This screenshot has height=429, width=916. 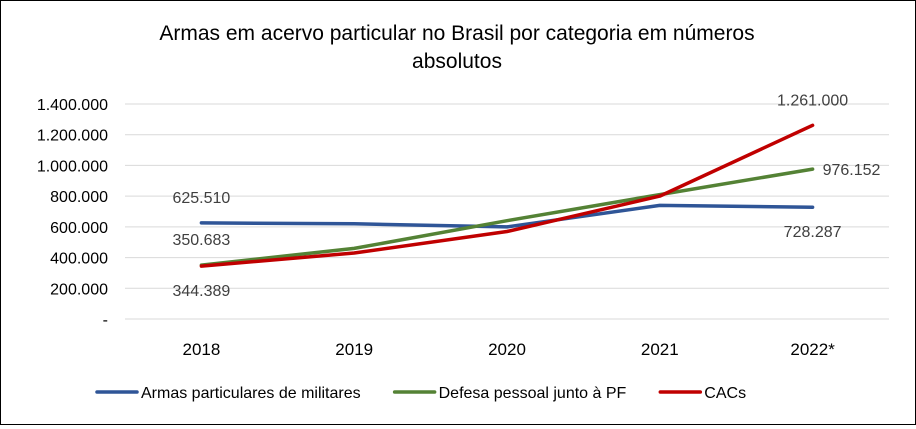 What do you see at coordinates (72, 105) in the screenshot?
I see `y-tick-label: 1.400.000` at bounding box center [72, 105].